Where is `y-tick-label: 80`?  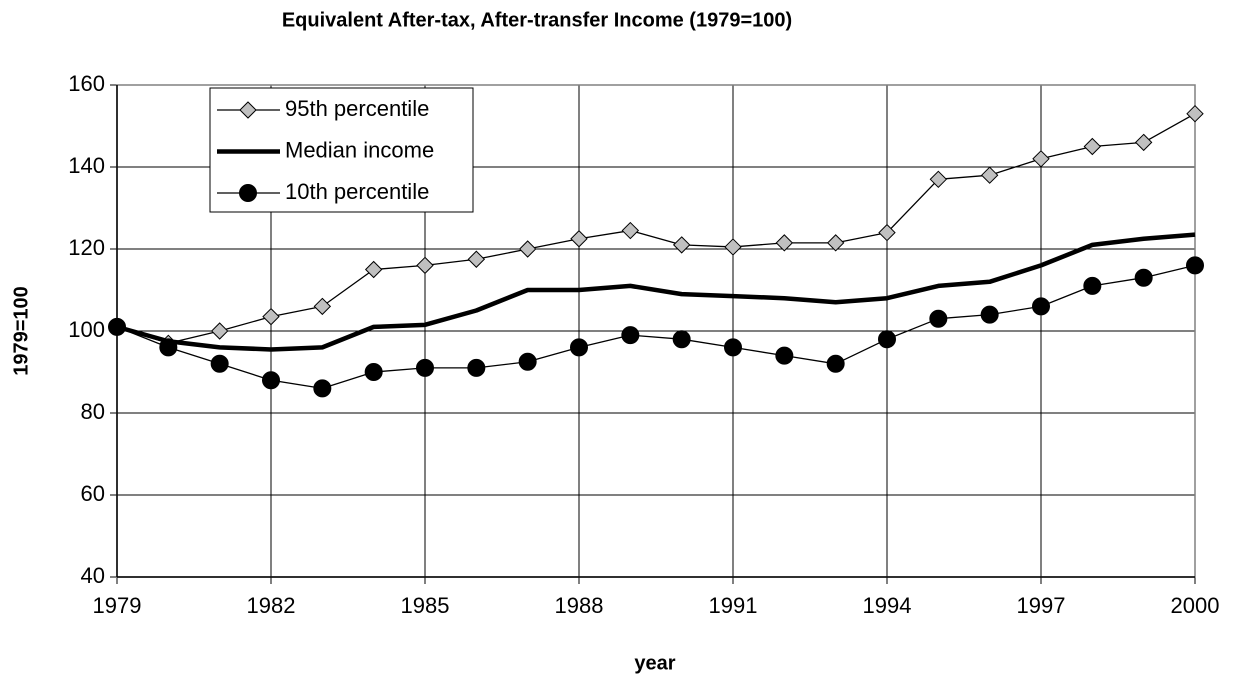 y-tick-label: 80 is located at coordinates (93, 411).